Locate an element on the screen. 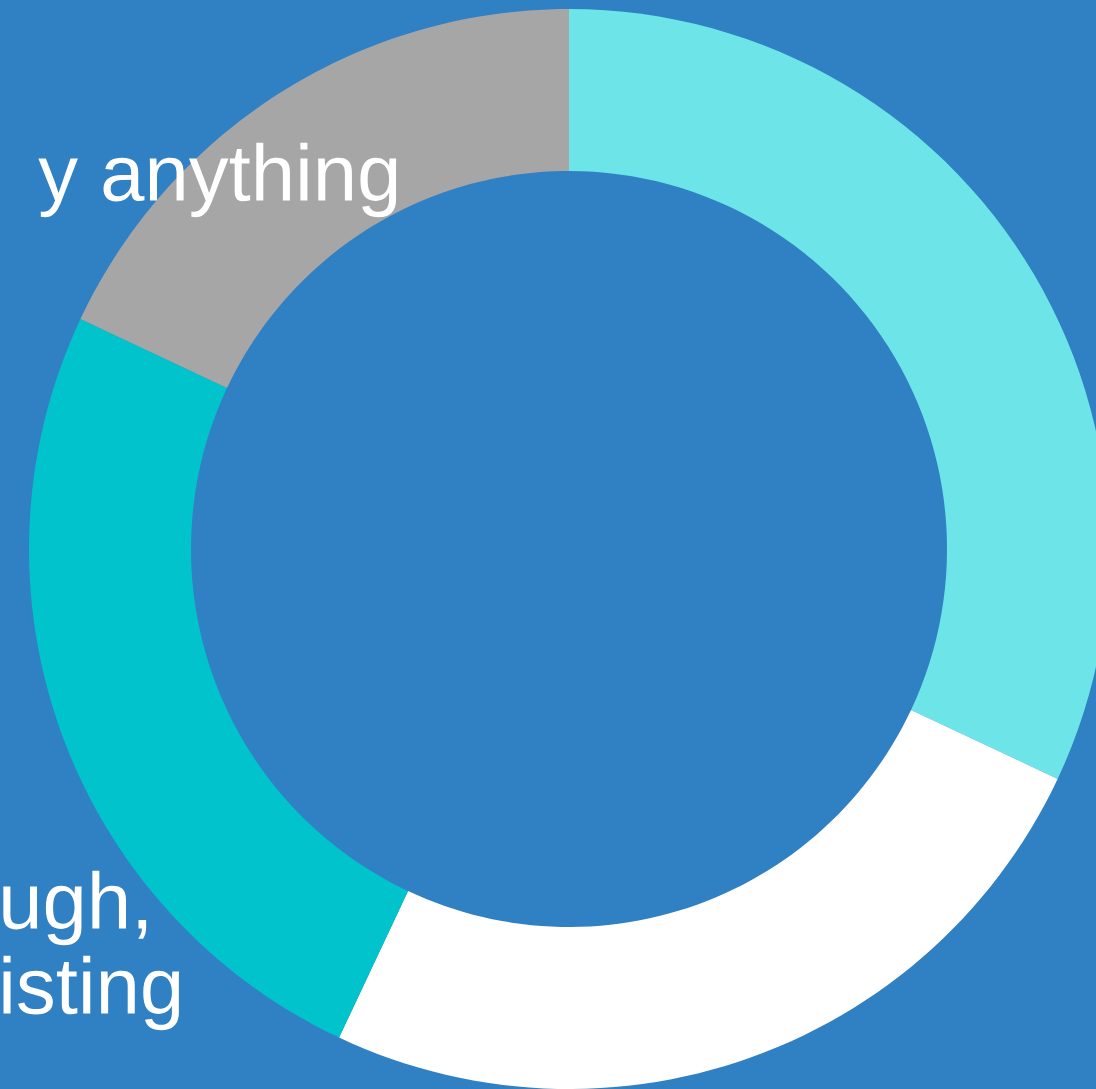 This screenshot has width=1096, height=1089. text: isting is located at coordinates (91, 993).